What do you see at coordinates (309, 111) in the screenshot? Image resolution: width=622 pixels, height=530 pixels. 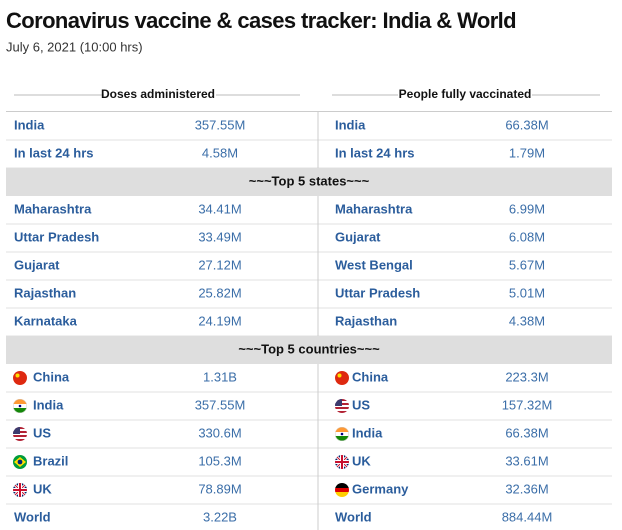 I see `table-top` at bounding box center [309, 111].